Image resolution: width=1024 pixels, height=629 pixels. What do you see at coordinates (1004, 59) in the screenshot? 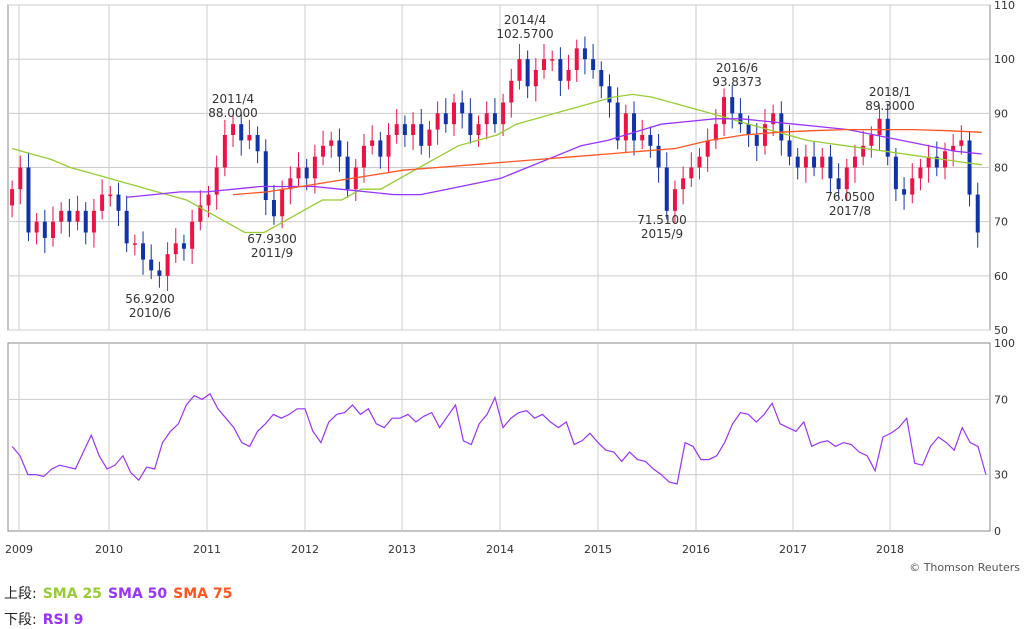
I see `price-tick-label: 100` at bounding box center [1004, 59].